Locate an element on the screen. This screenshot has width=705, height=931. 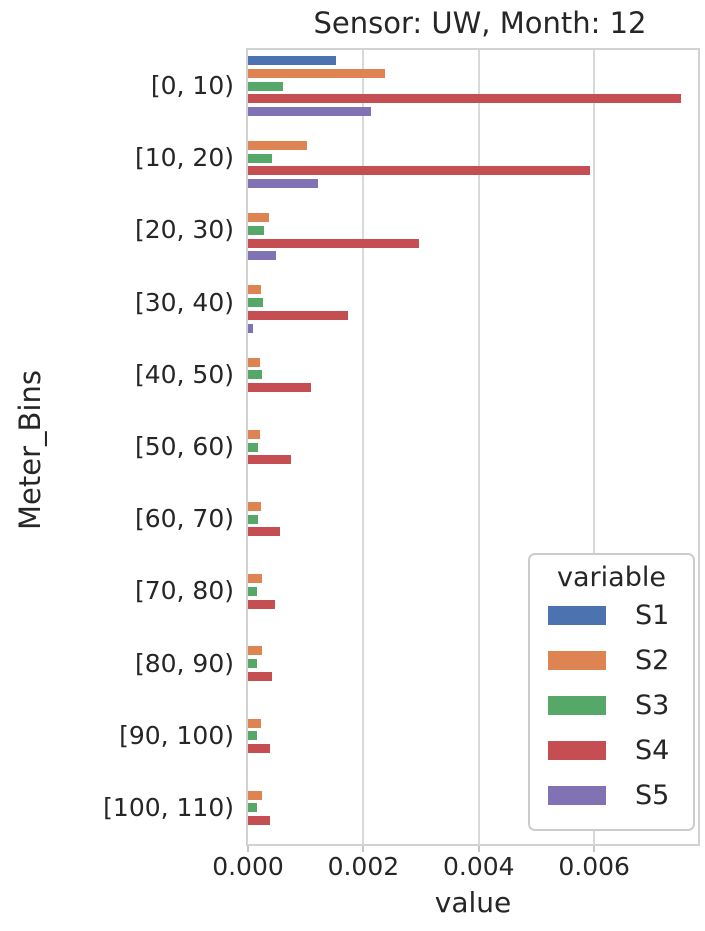
bar-S5-[0, 10) is located at coordinates (310, 111).